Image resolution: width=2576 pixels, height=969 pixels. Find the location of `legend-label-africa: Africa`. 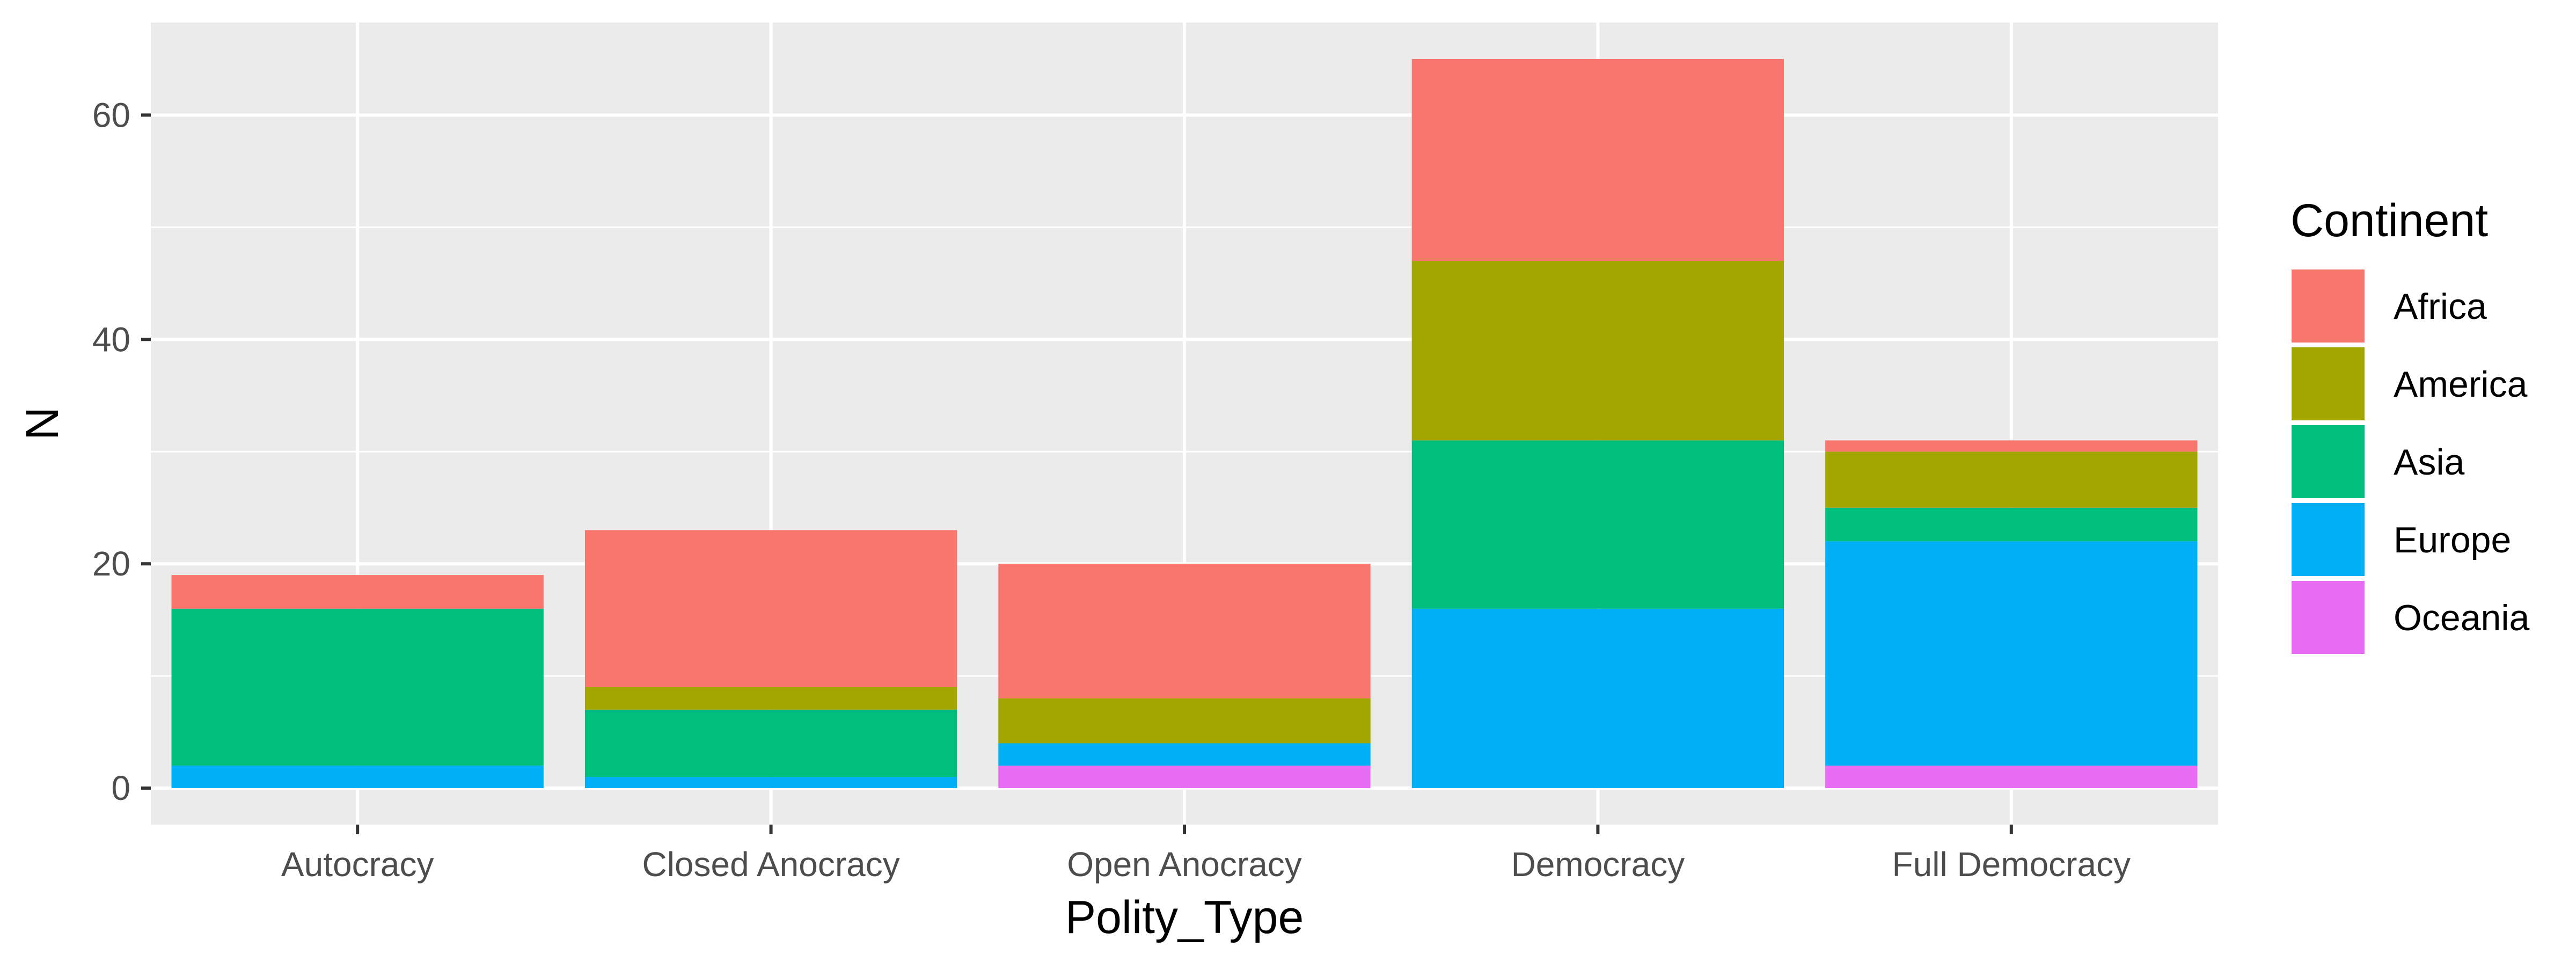

legend-label-africa: Africa is located at coordinates (2440, 307).